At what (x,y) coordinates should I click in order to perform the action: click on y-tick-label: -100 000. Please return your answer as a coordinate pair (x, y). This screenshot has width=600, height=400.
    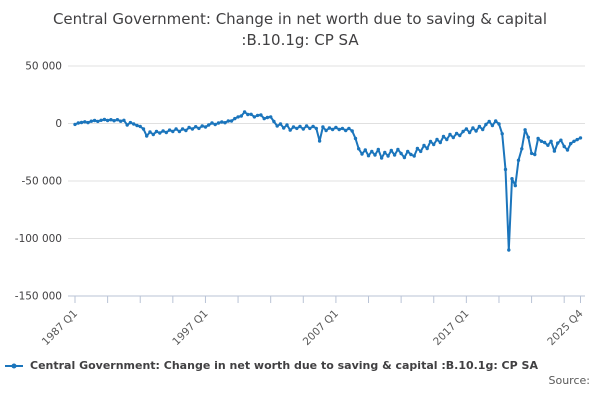
    Looking at the image, I should click on (38, 239).